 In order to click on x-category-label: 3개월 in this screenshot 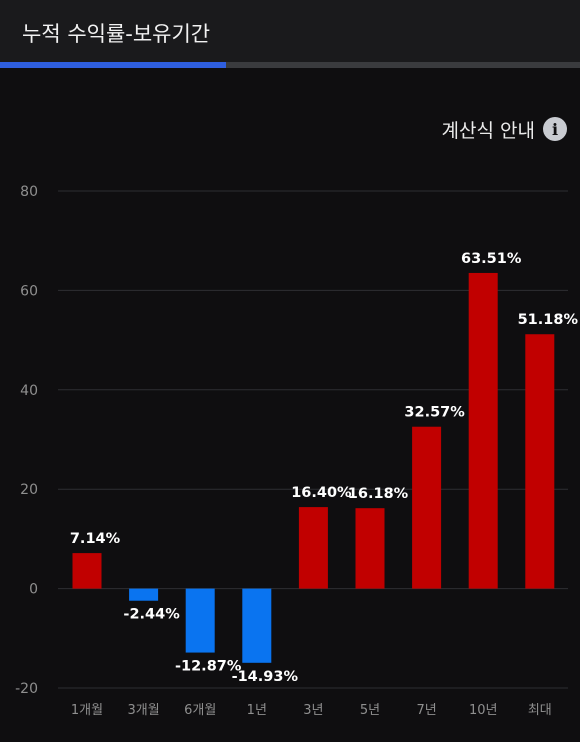, I will do `click(143, 710)`.